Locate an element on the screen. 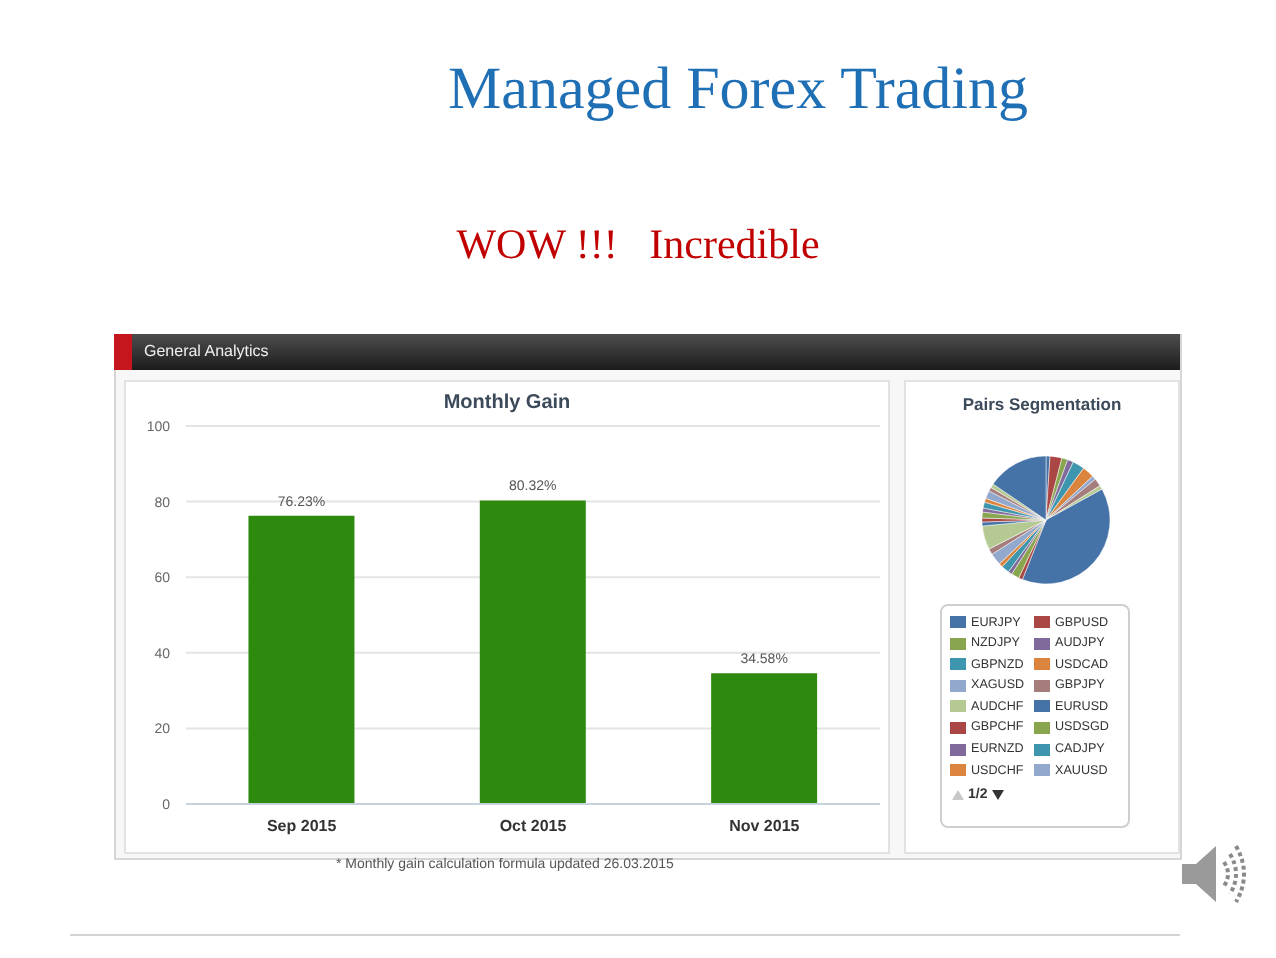 This screenshot has height=958, width=1276. text: General Analytics is located at coordinates (206, 351).